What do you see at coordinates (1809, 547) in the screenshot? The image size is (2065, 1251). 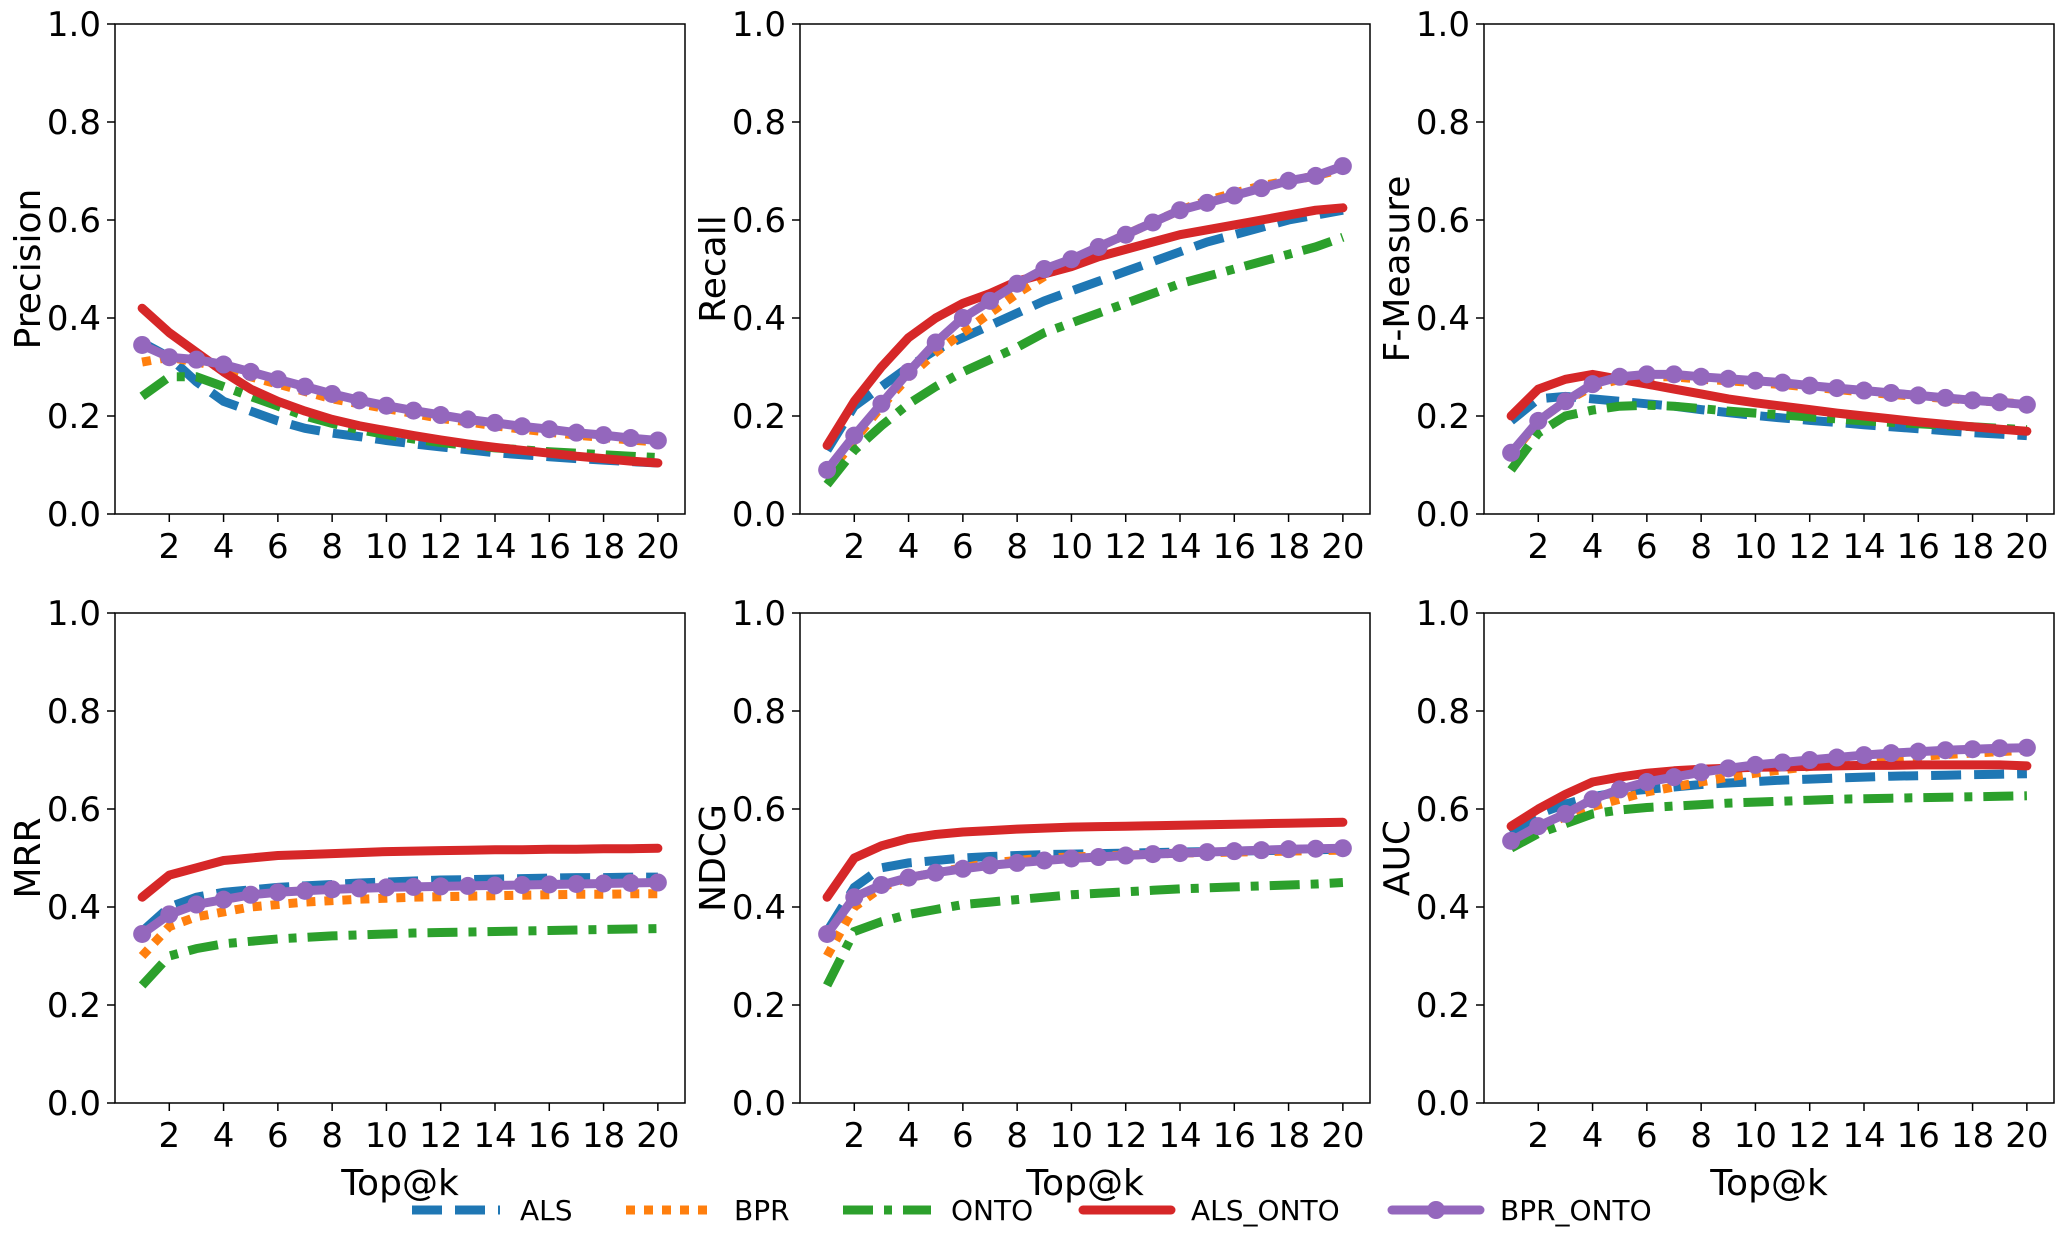 I see `x-tick-label: 12` at bounding box center [1809, 547].